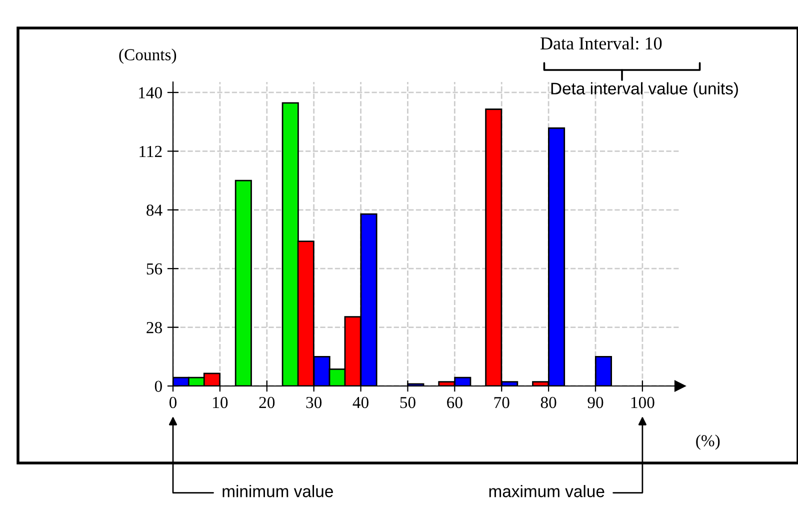 The image size is (798, 513). Describe the element at coordinates (173, 402) in the screenshot. I see `x-tick-label: 0` at that location.